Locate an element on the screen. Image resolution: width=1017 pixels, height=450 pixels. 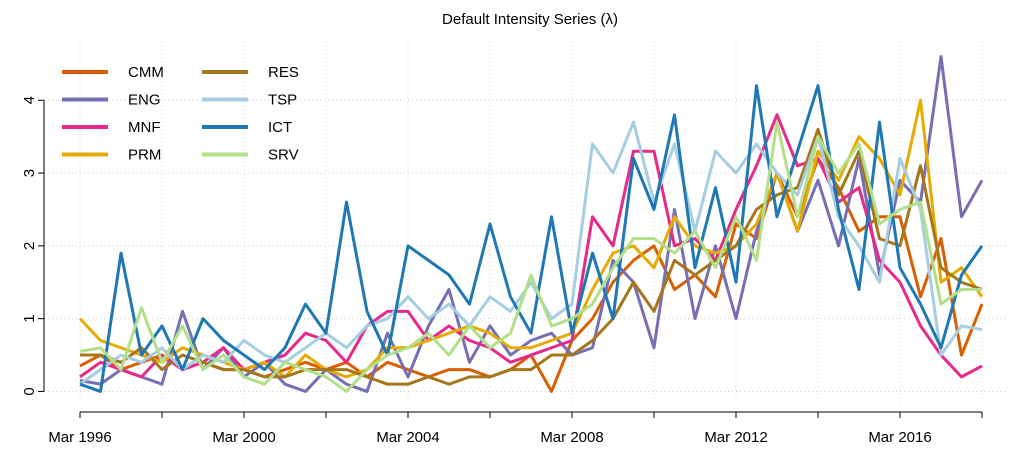
y-tick-label: 0 is located at coordinates (29, 391).